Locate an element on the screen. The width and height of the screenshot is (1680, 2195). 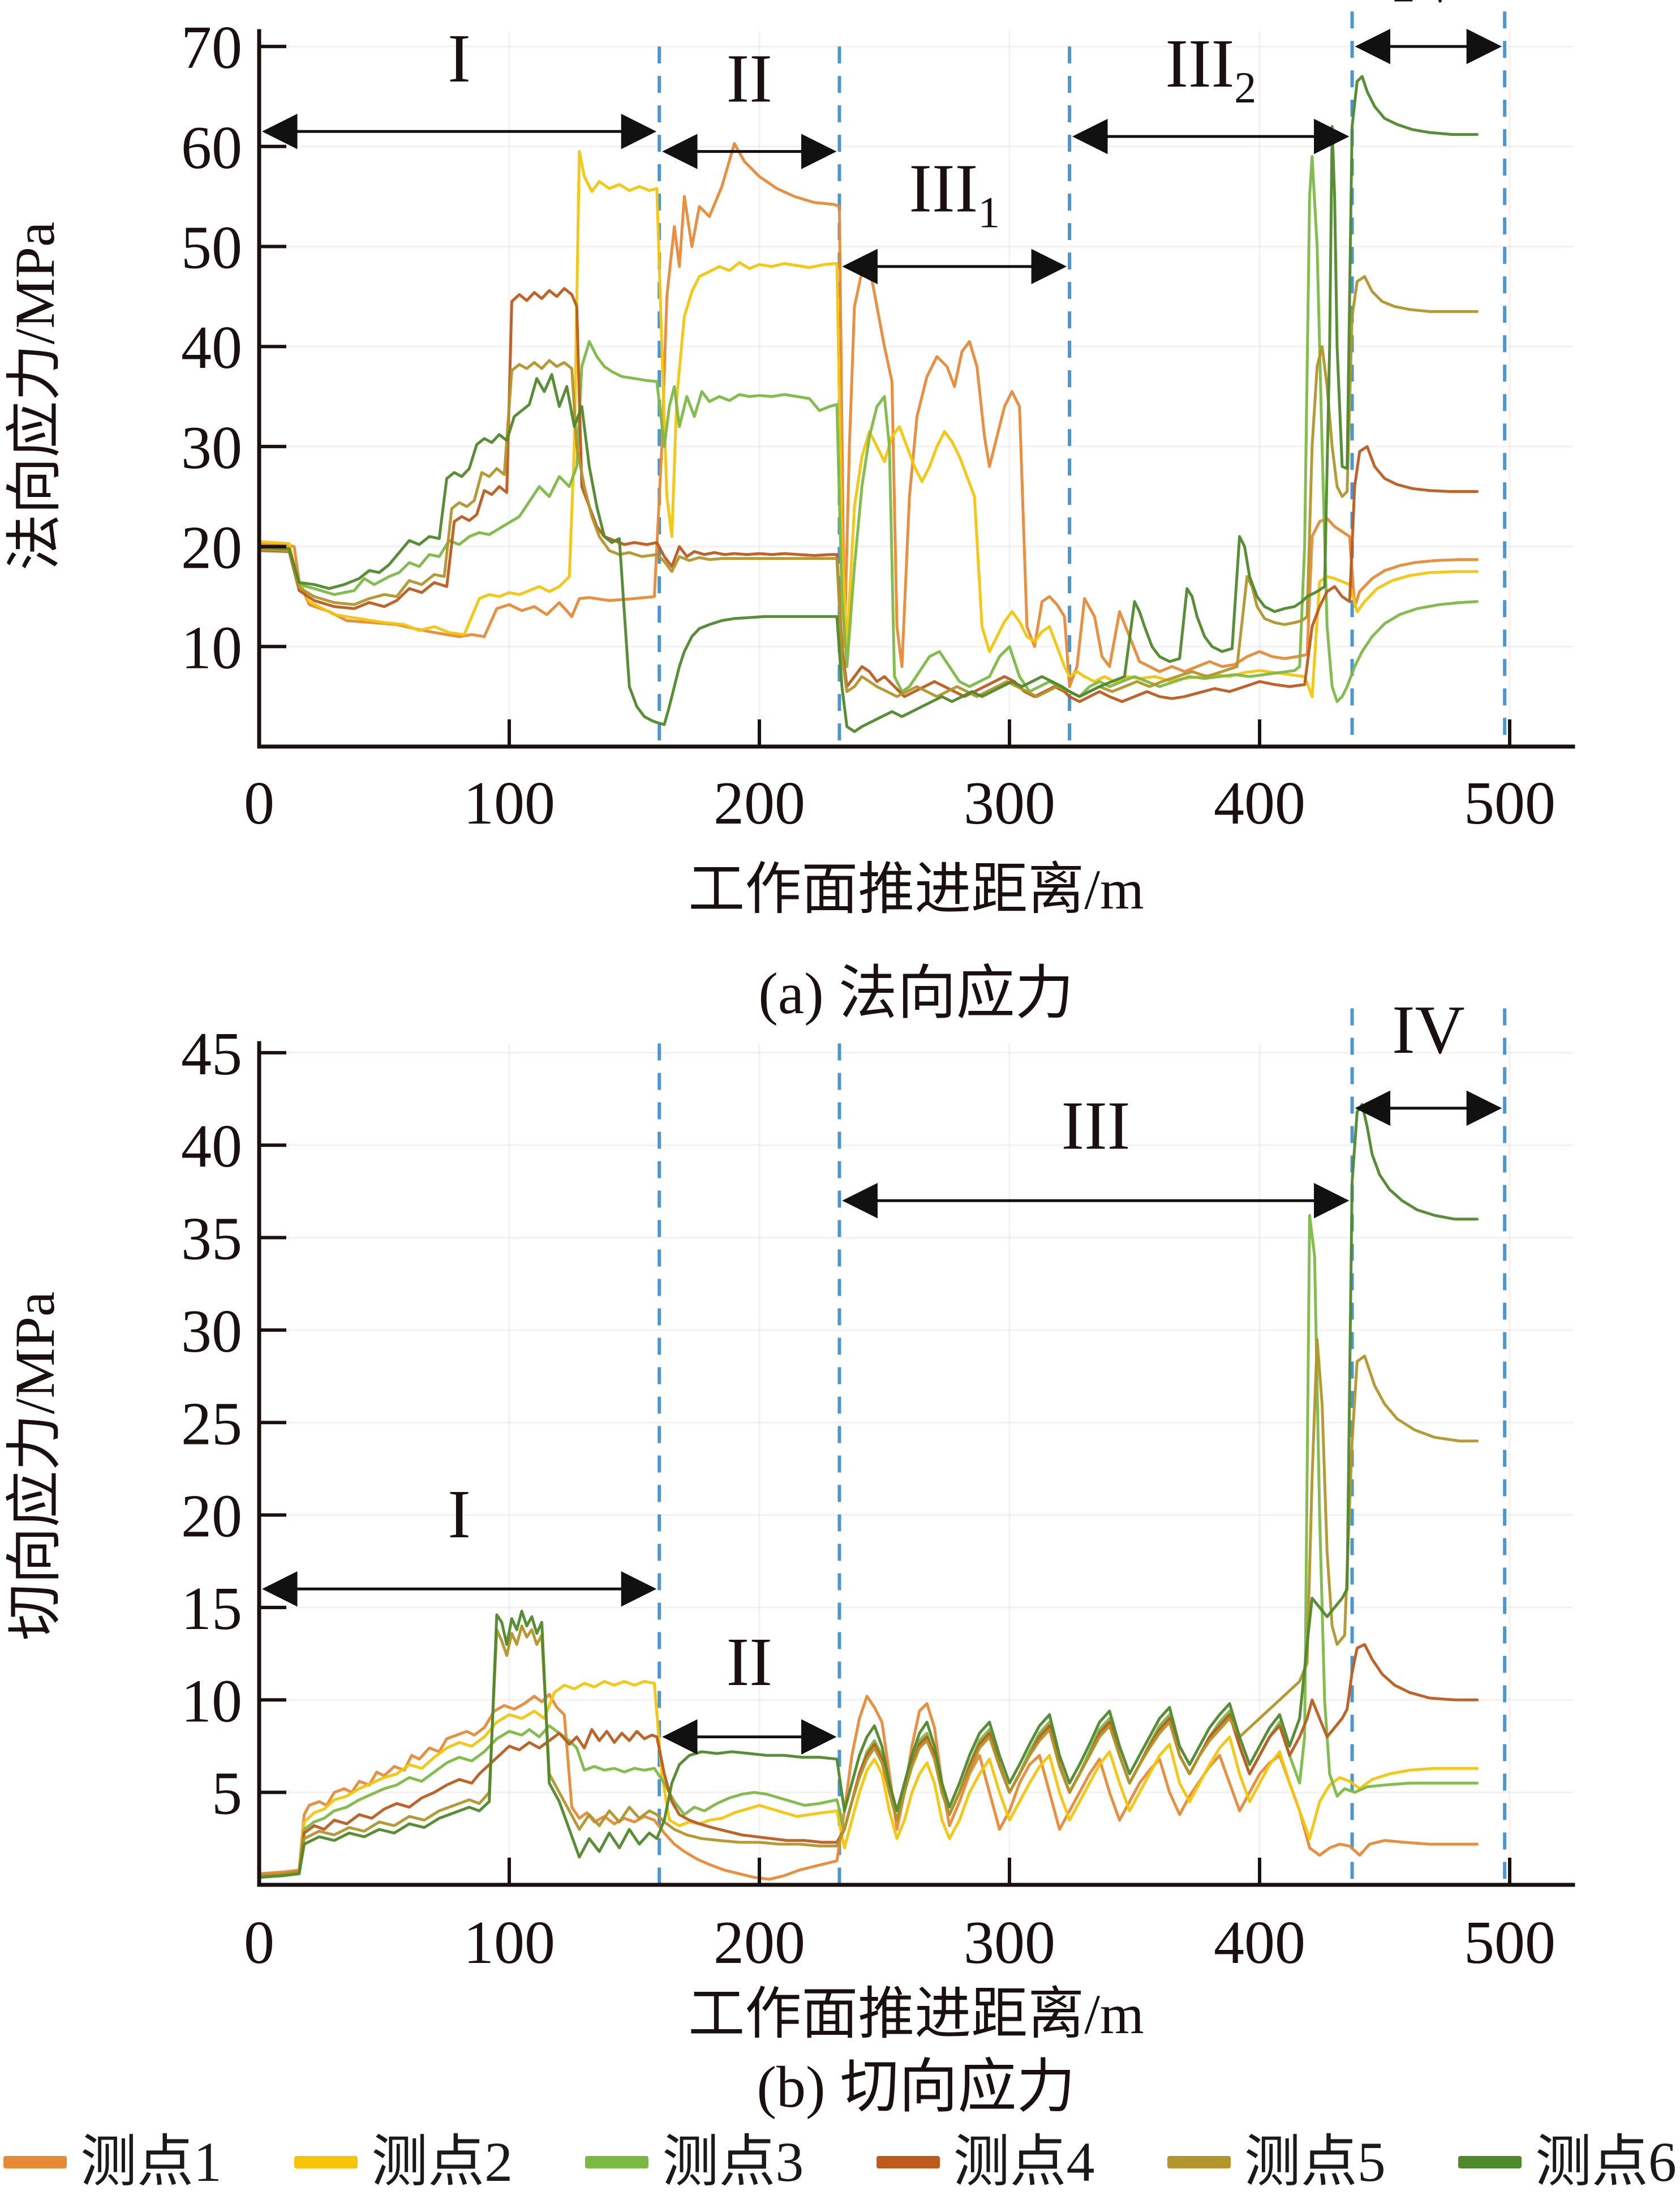
legend-label-4: 测点4 is located at coordinates (1024, 2161).